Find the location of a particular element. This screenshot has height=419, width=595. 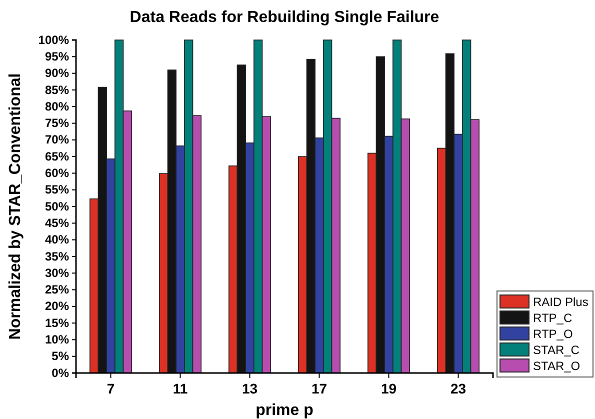

chart-title: Data Reads for Rebuilding Single Failure is located at coordinates (285, 17).